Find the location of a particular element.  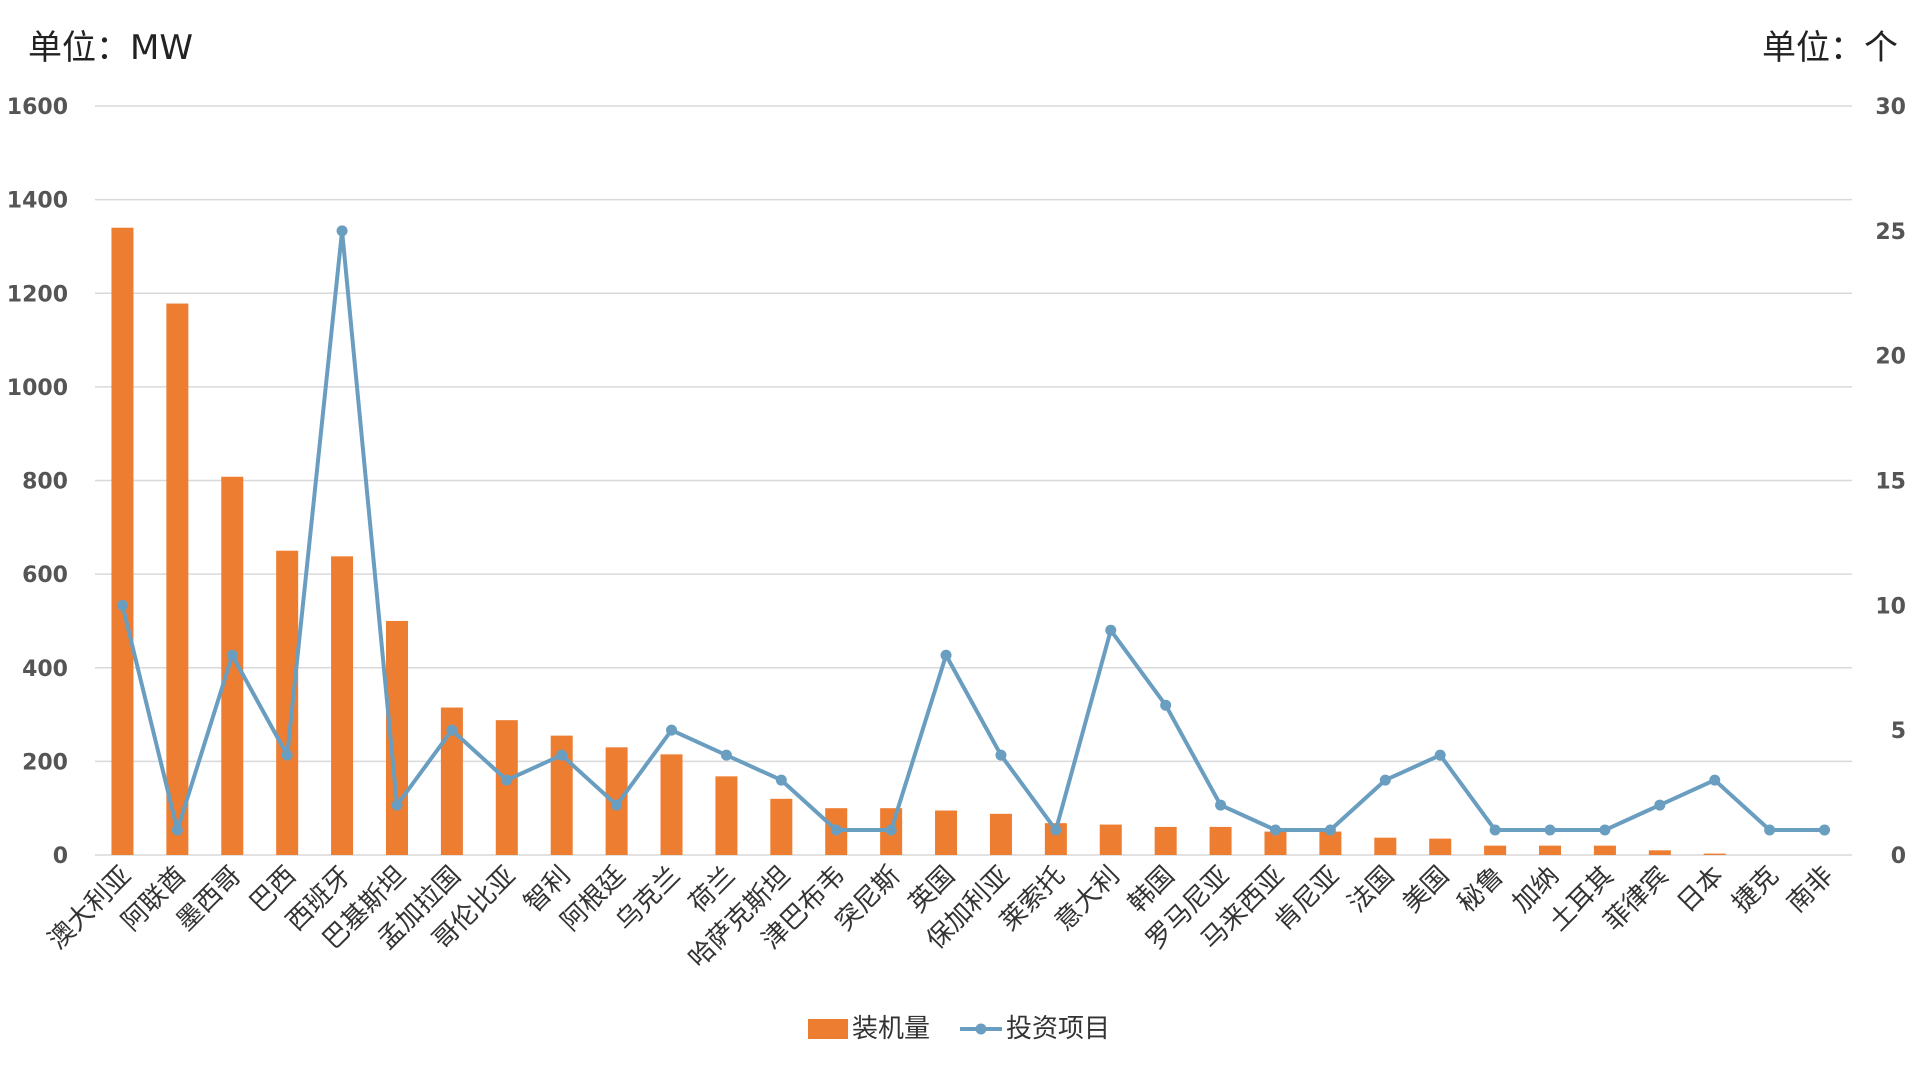

left-axis-tick-label: 800 is located at coordinates (45, 482).